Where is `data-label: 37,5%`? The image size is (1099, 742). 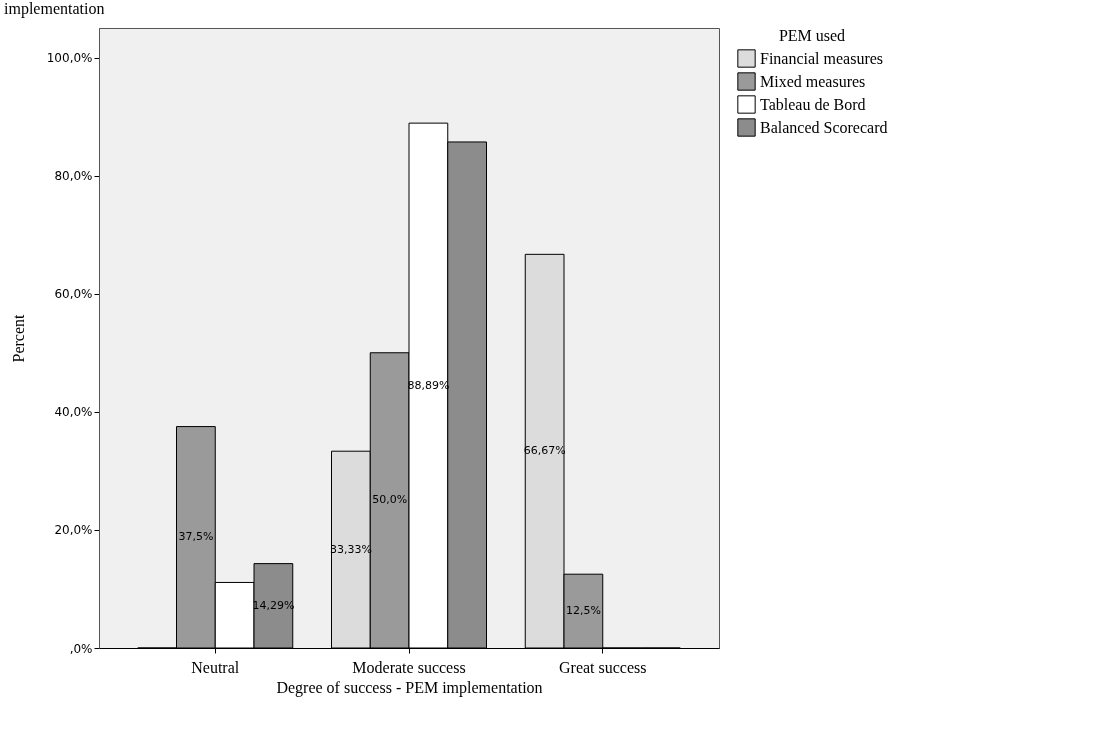
data-label: 37,5% is located at coordinates (196, 537).